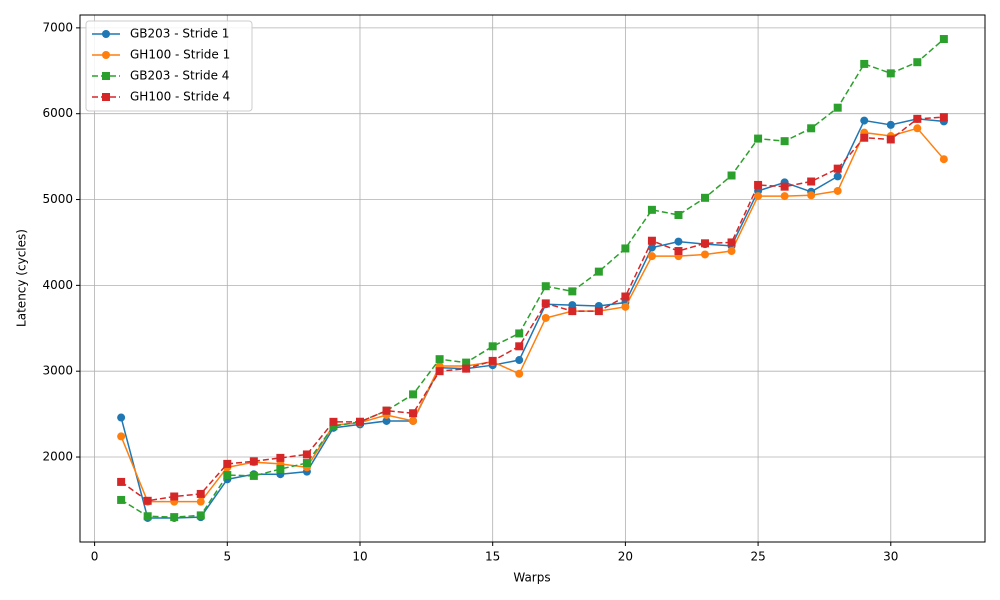 The height and width of the screenshot is (600, 1000). I want to click on y-tick-label: 3000, so click(57, 371).